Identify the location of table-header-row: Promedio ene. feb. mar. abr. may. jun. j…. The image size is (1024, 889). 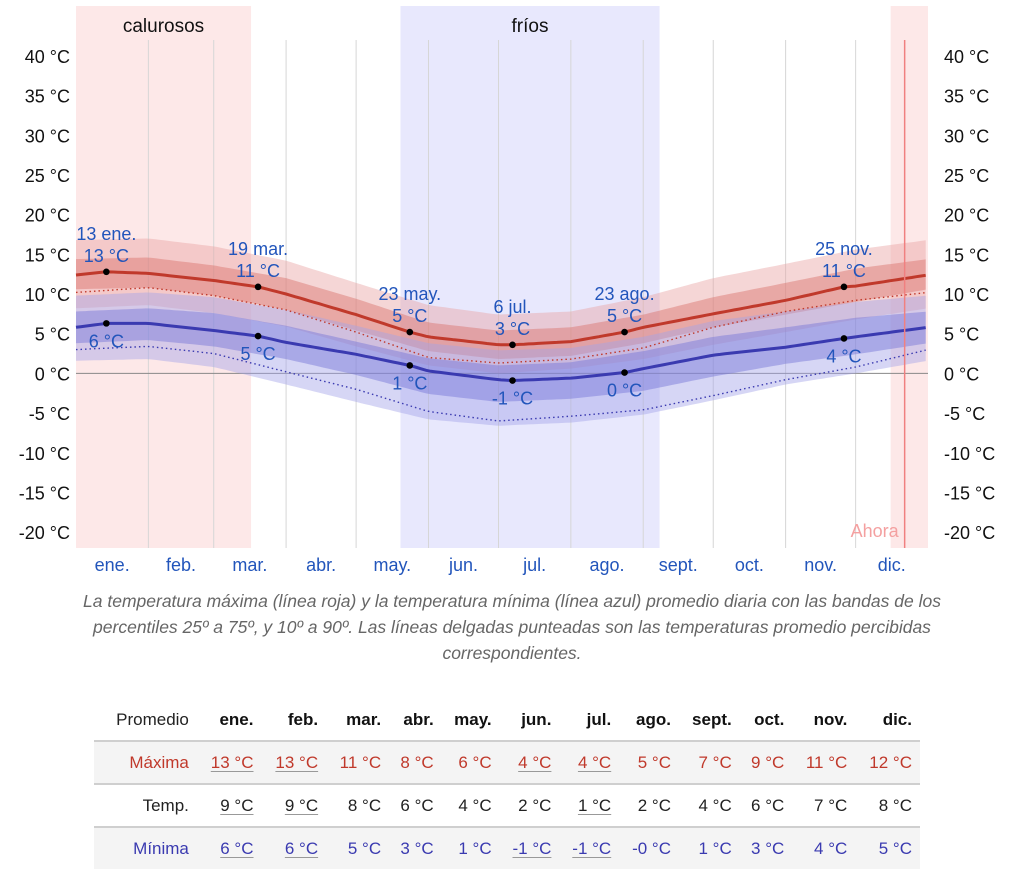
(507, 720).